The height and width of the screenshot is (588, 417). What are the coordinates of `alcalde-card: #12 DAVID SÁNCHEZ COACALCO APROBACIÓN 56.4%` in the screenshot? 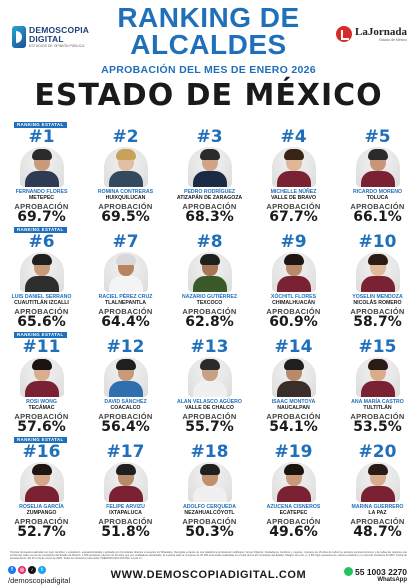 It's located at (125, 388).